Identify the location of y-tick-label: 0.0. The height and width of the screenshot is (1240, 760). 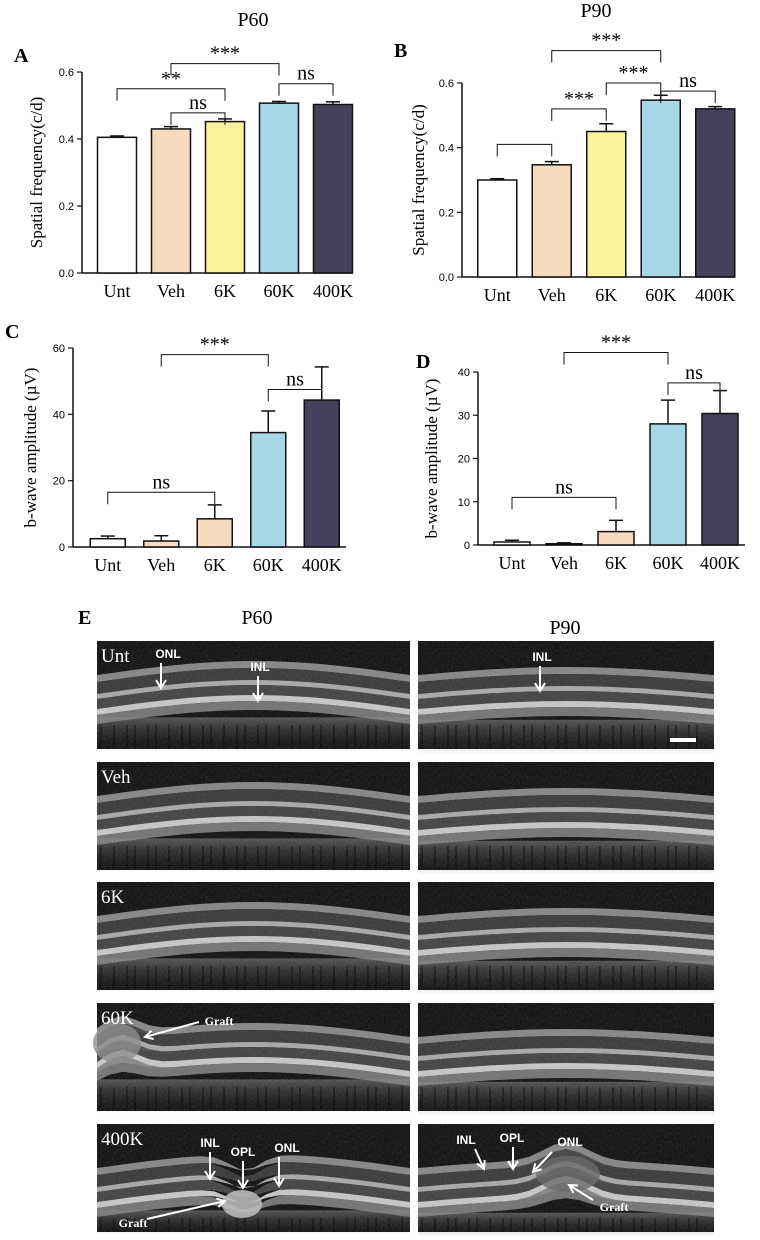
(446, 278).